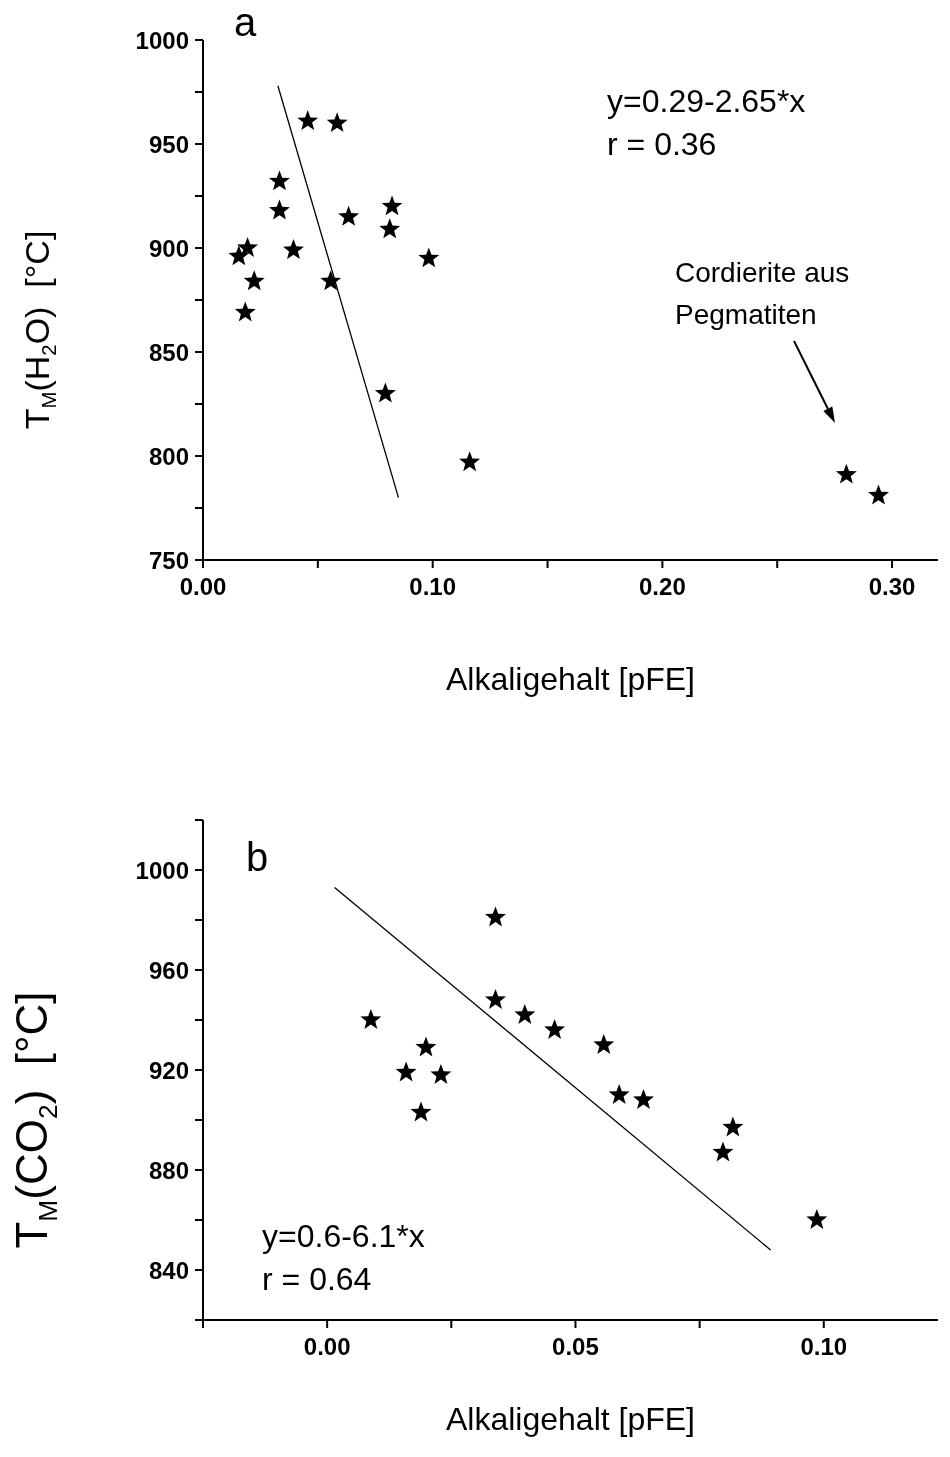 This screenshot has width=950, height=1457. What do you see at coordinates (168, 1170) in the screenshot?
I see `y-tick-label: 880` at bounding box center [168, 1170].